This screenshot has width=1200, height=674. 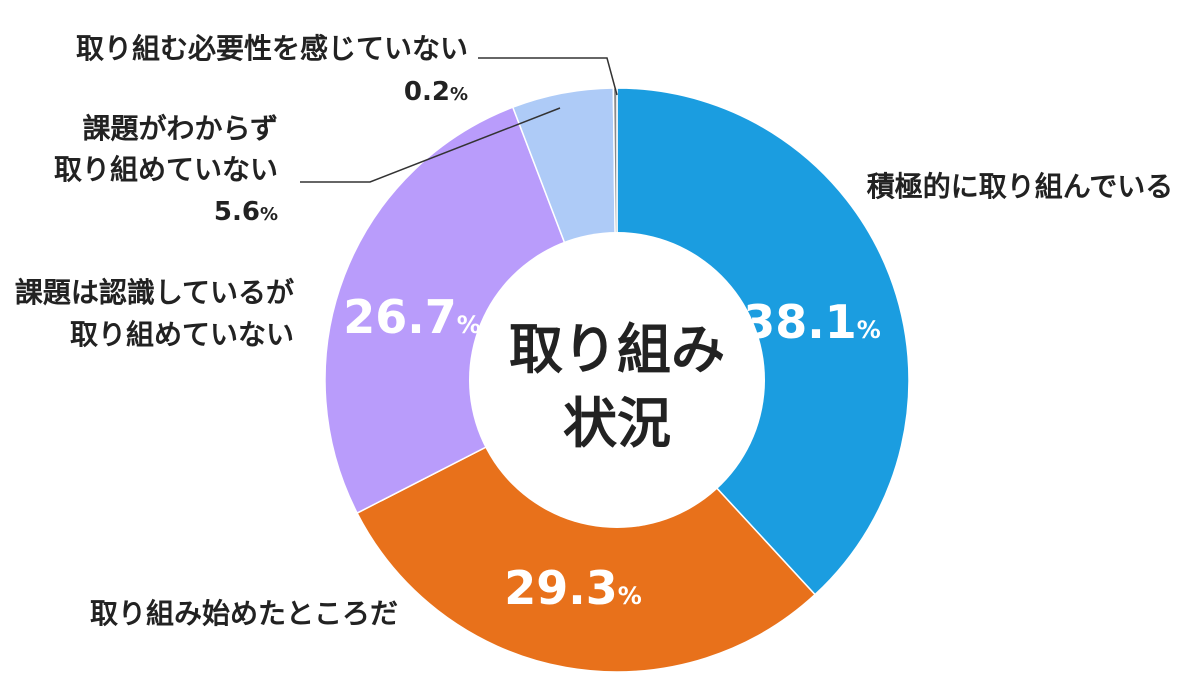 I want to click on slice-3-label-line-1: 課題は認識しているが, so click(x=154, y=292).